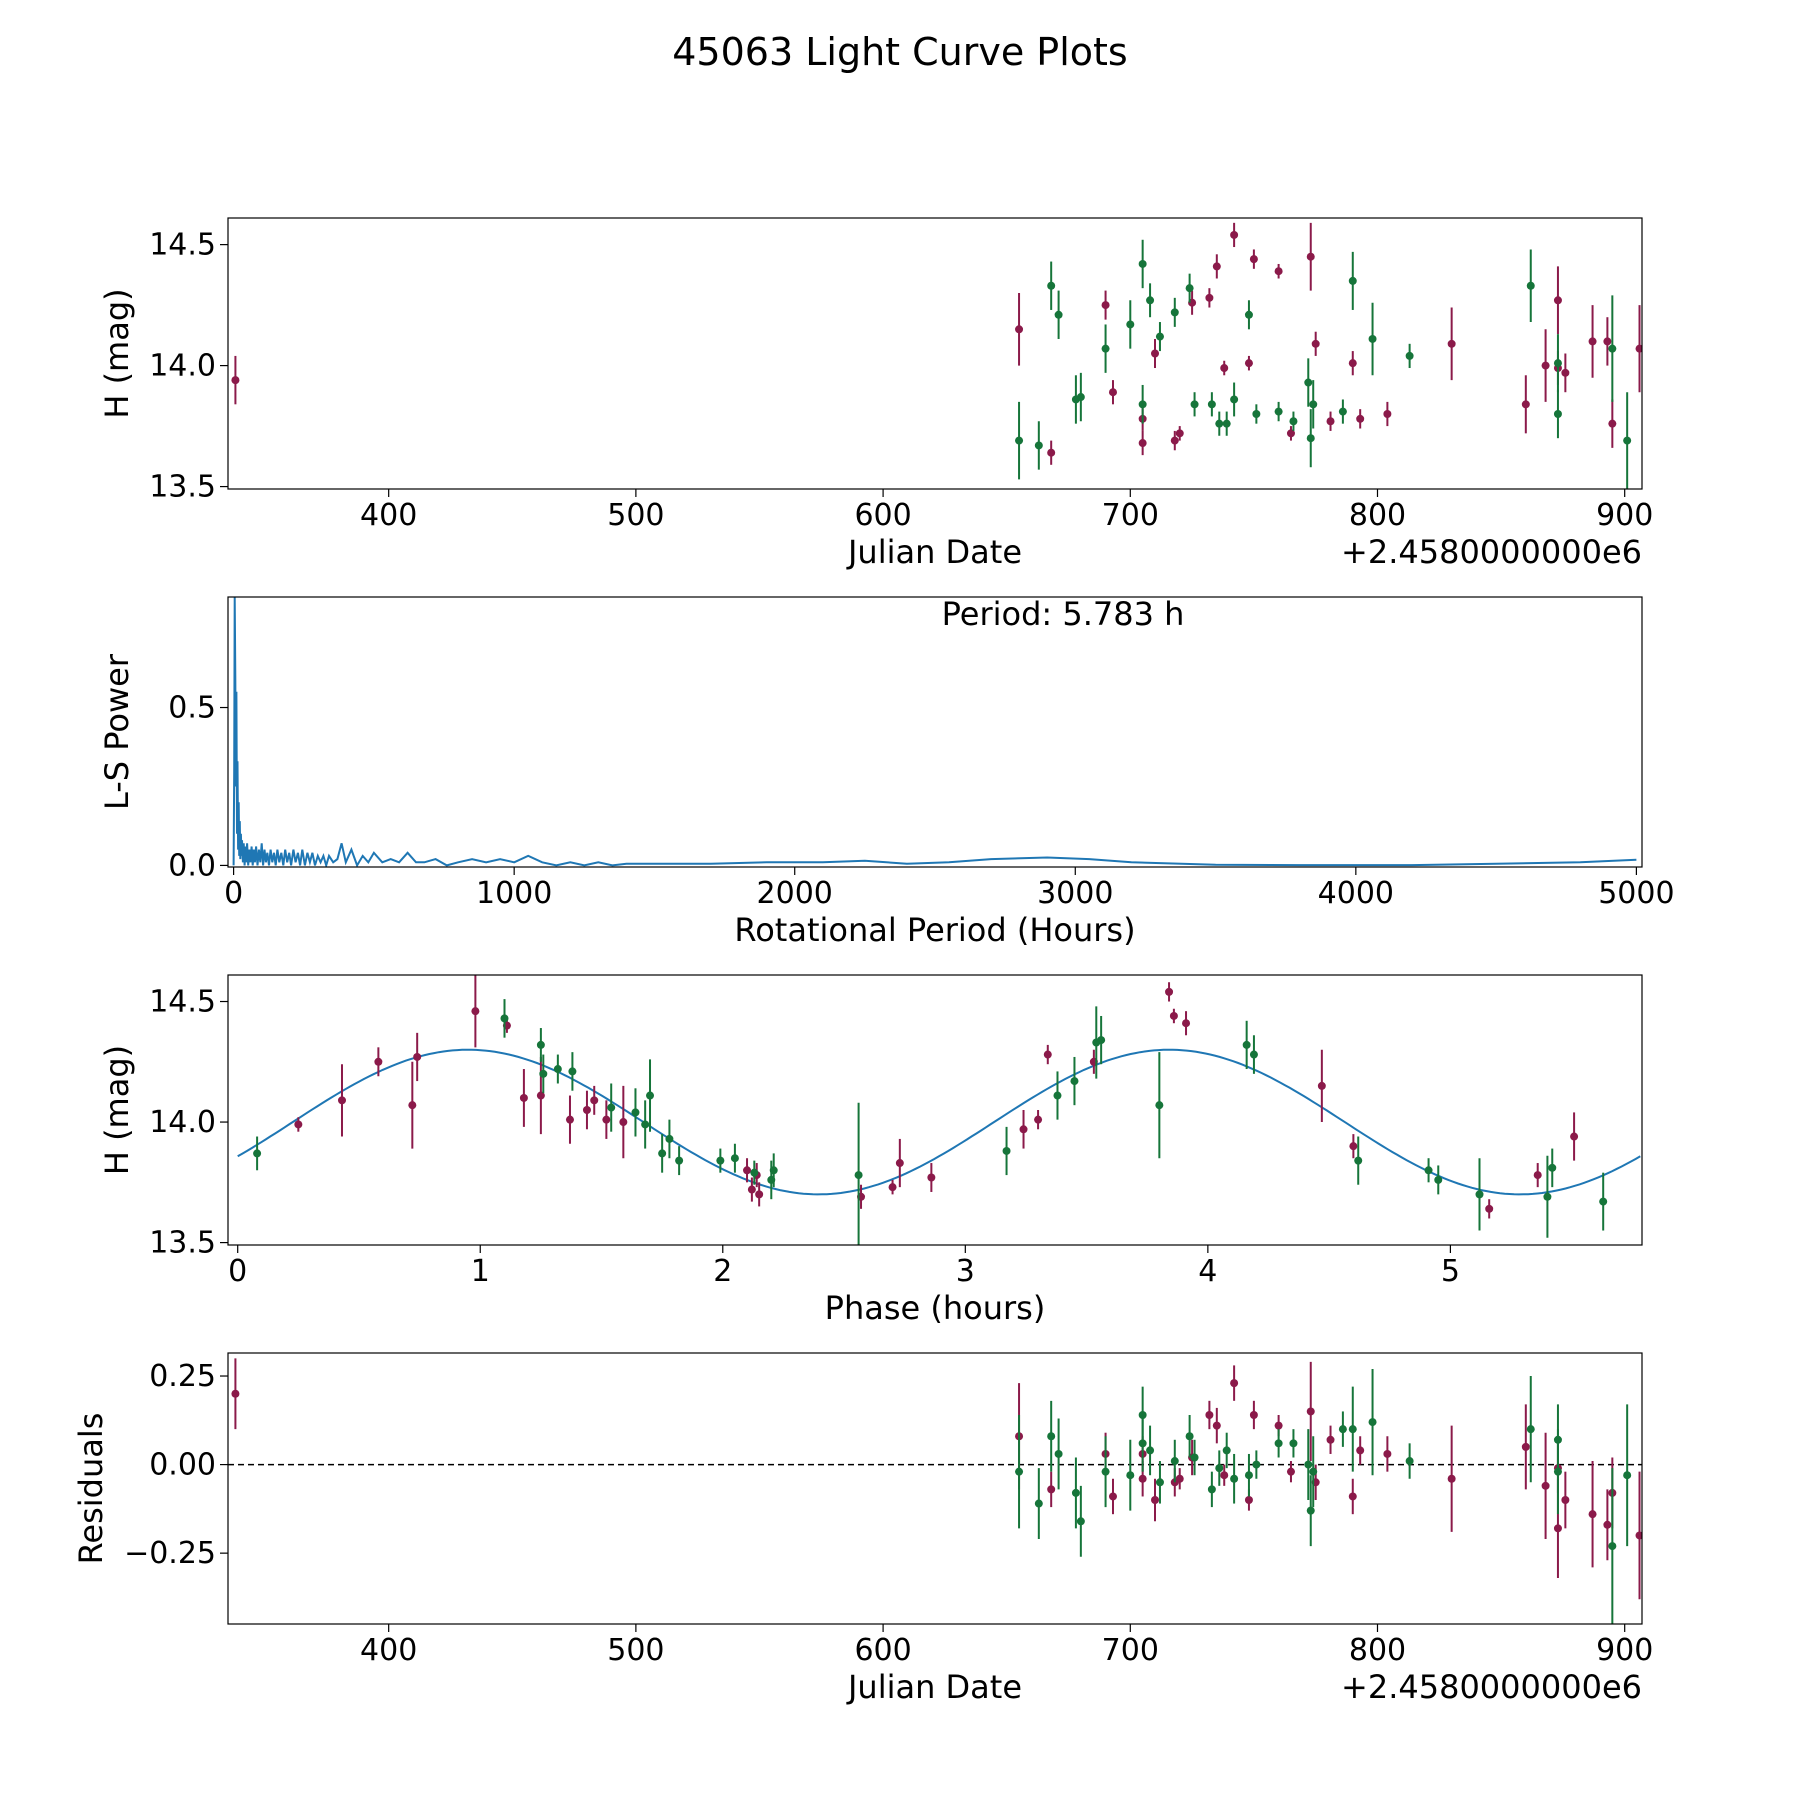 The width and height of the screenshot is (1800, 1800). What do you see at coordinates (965, 1271) in the screenshot?
I see `x-tick-label: 3` at bounding box center [965, 1271].